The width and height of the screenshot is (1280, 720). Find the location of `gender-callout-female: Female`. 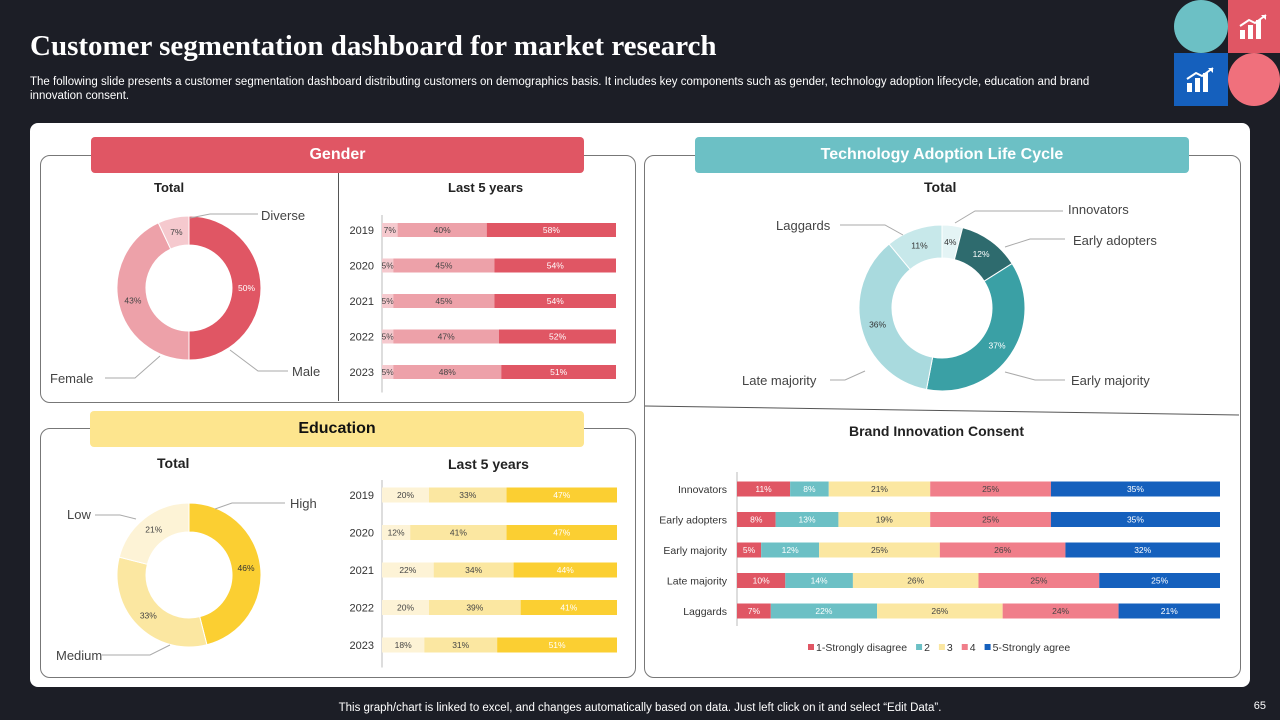

gender-callout-female: Female is located at coordinates (72, 378).